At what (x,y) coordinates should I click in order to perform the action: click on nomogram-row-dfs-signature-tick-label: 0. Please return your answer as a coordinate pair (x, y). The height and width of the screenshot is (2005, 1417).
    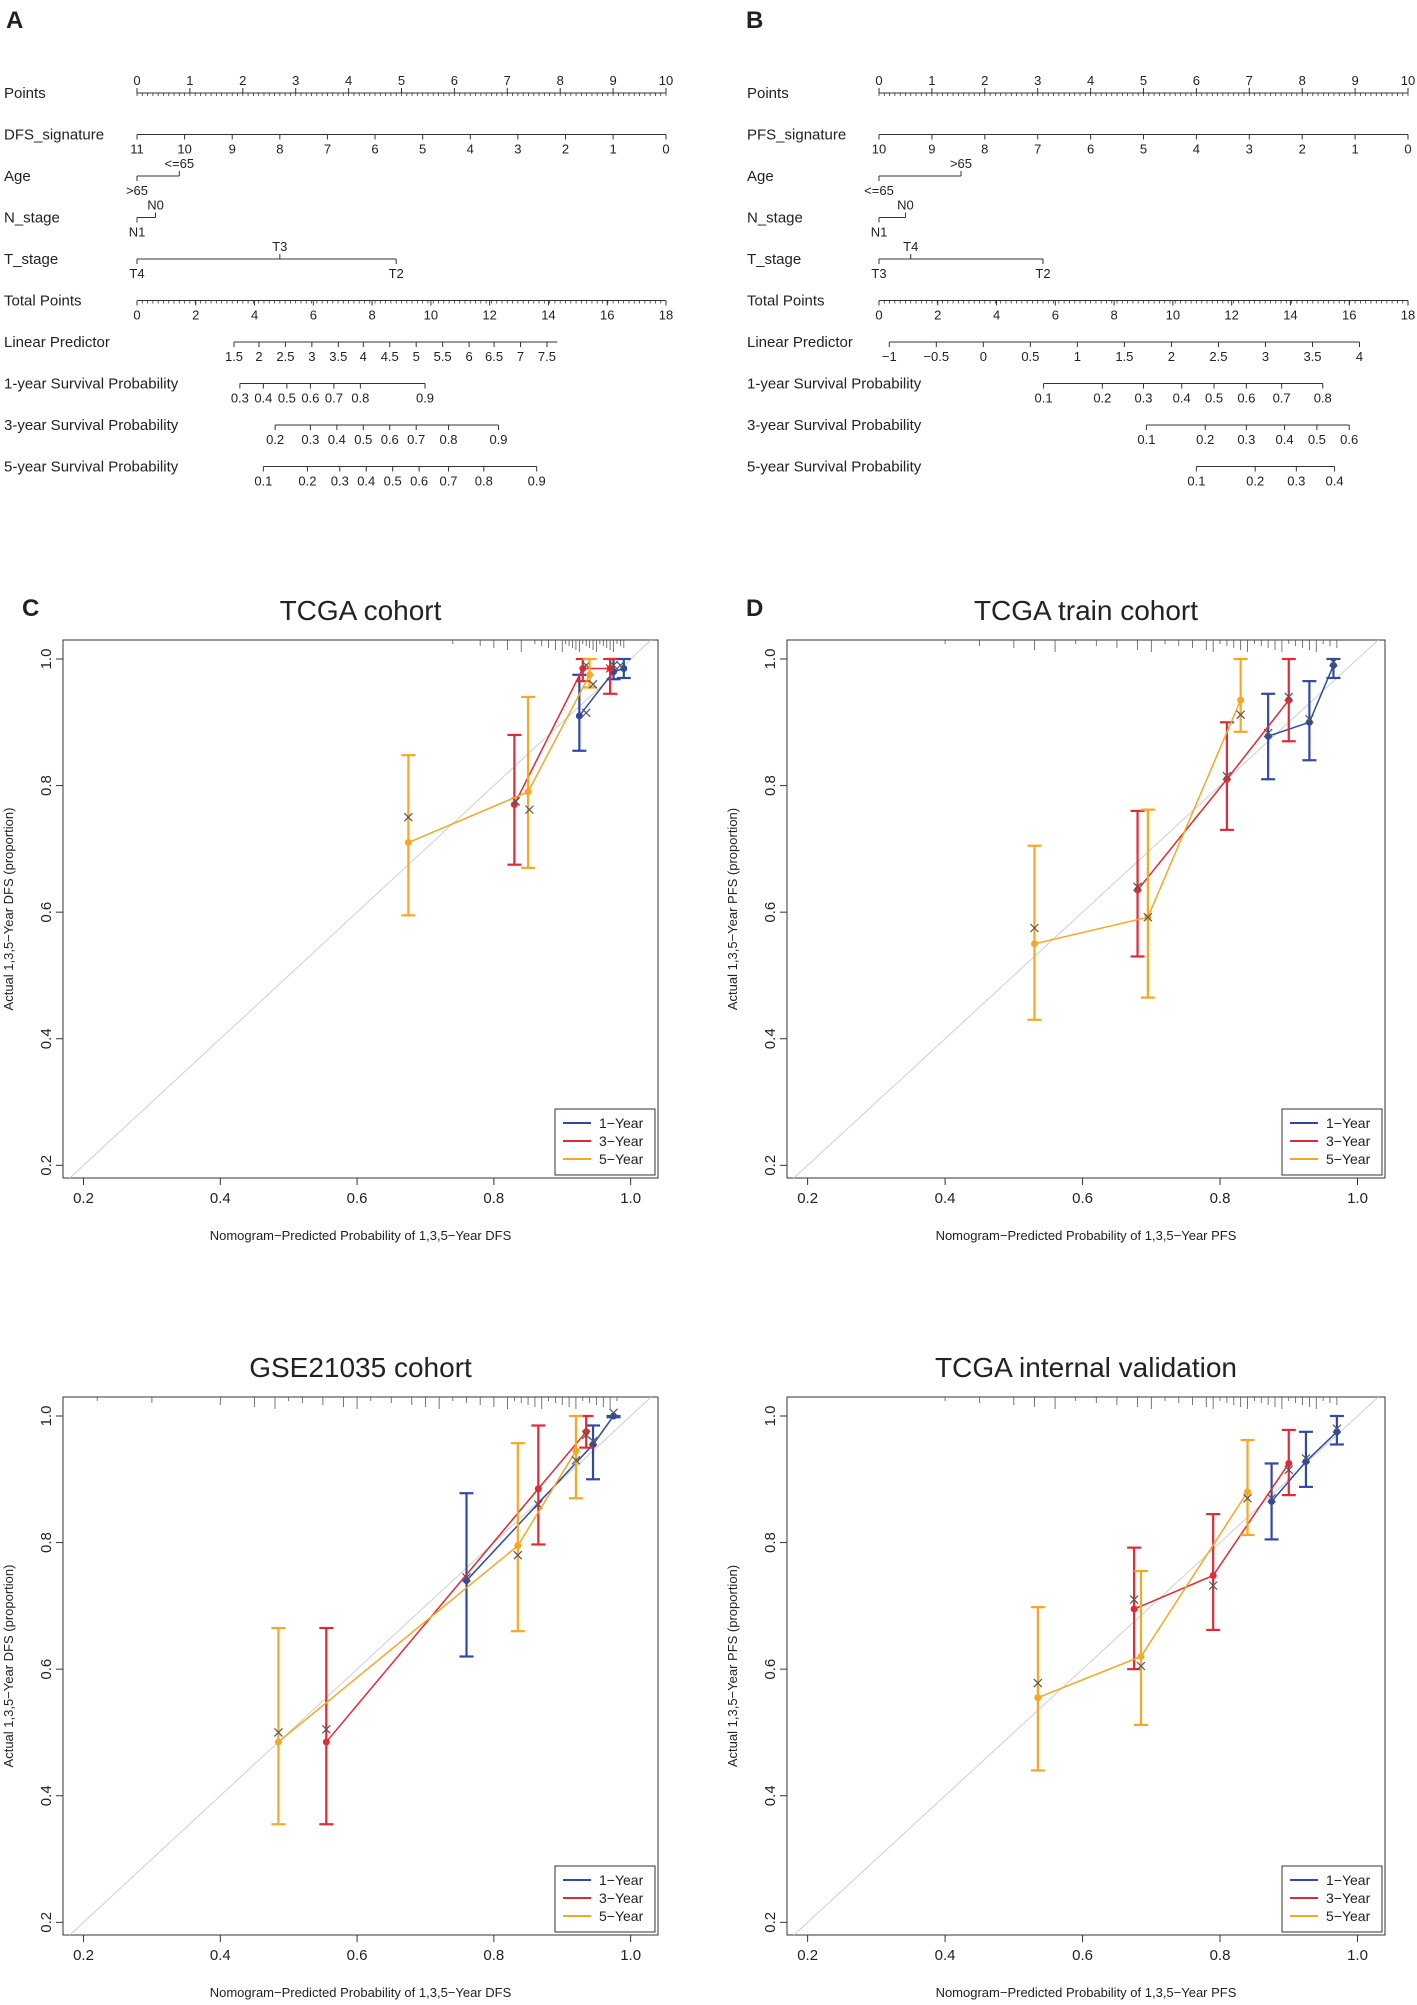
    Looking at the image, I should click on (665, 149).